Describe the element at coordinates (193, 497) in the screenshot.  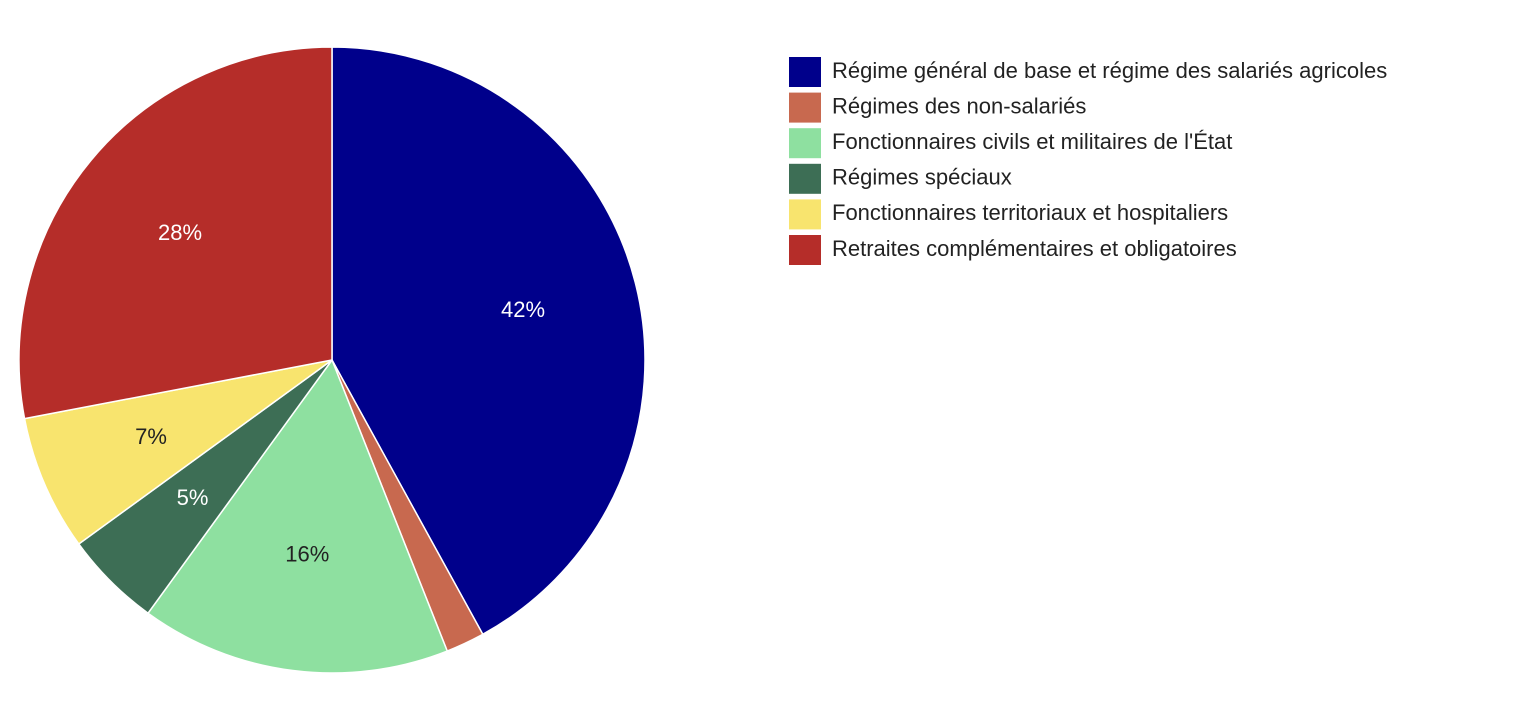
I see `slice-label: 5%` at that location.